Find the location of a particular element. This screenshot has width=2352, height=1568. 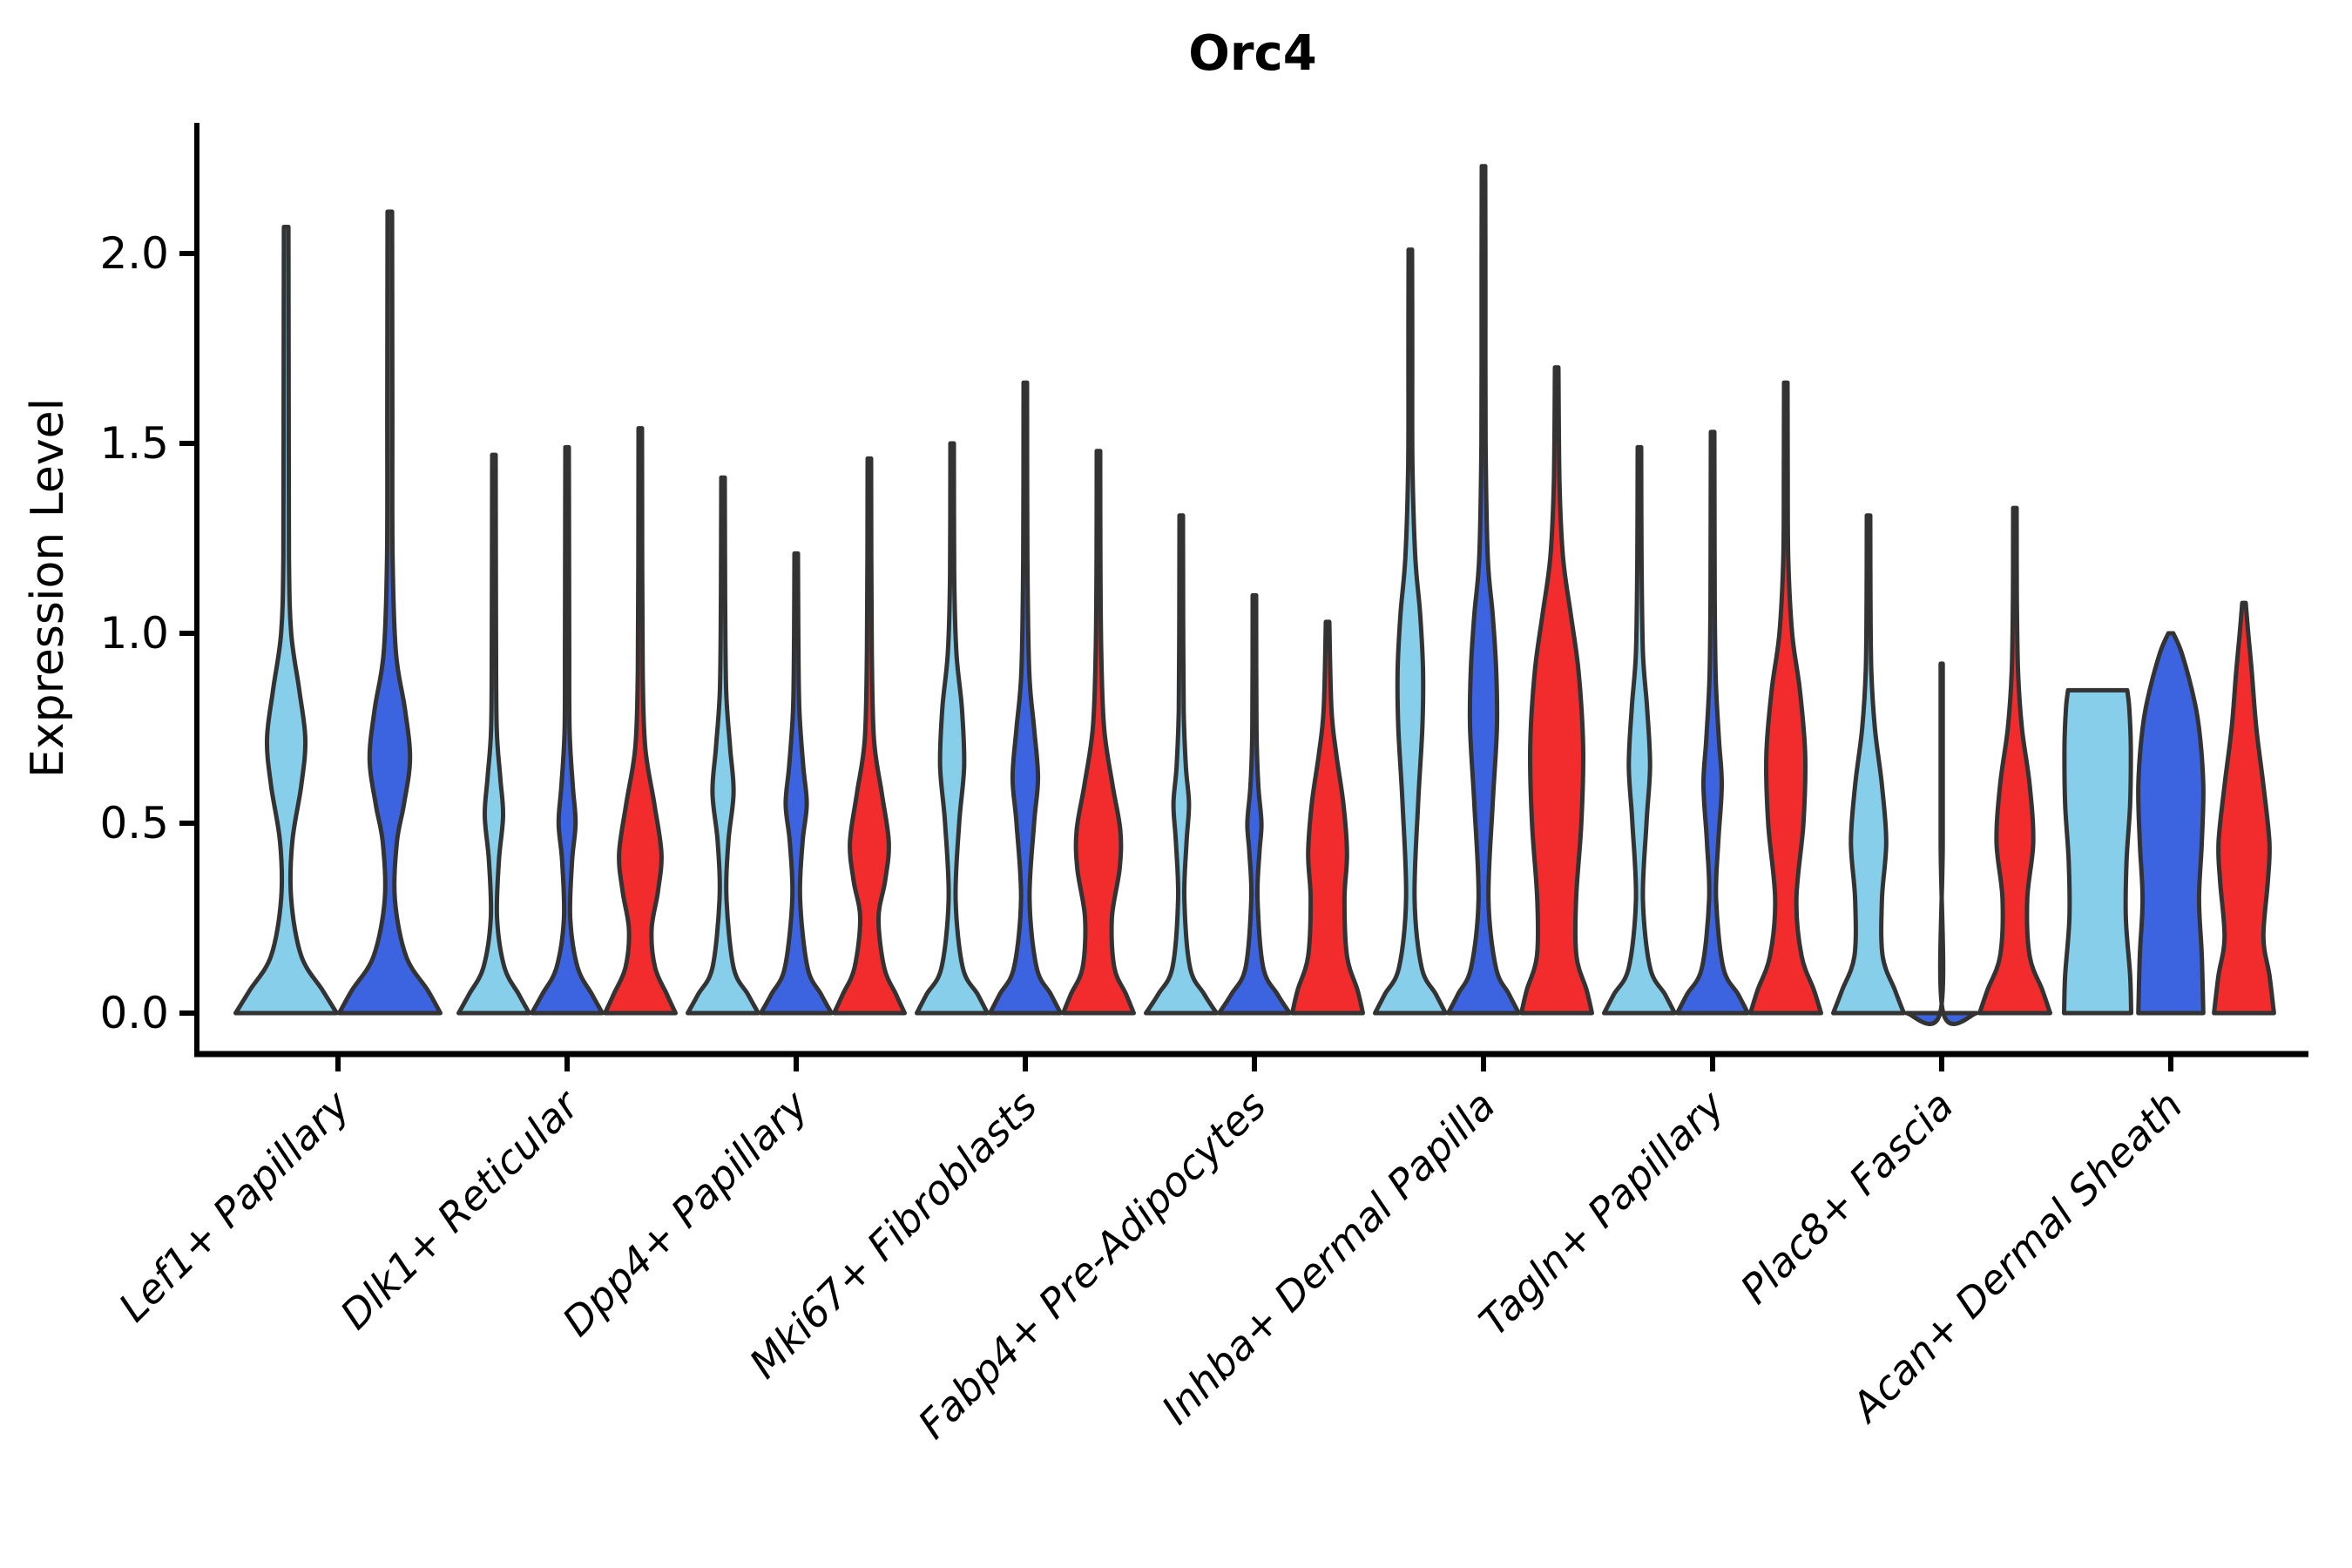

violin-dlk1-reticular-red is located at coordinates (640, 721).